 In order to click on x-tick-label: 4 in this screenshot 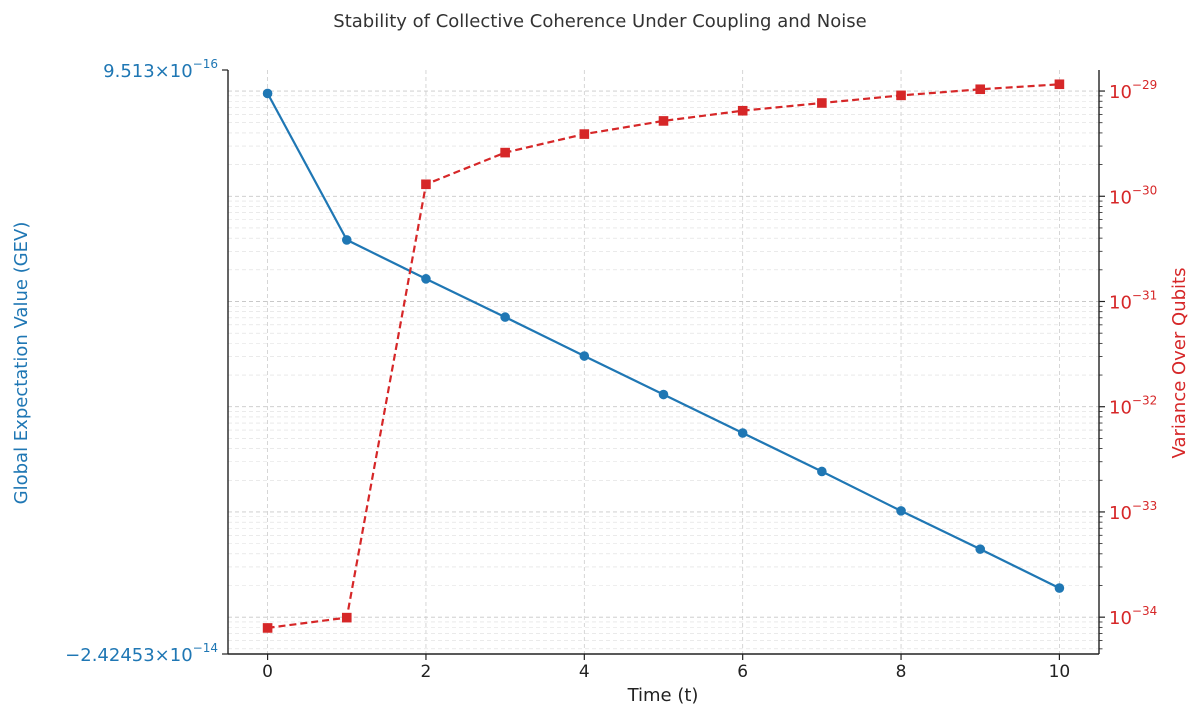, I will do `click(584, 672)`.